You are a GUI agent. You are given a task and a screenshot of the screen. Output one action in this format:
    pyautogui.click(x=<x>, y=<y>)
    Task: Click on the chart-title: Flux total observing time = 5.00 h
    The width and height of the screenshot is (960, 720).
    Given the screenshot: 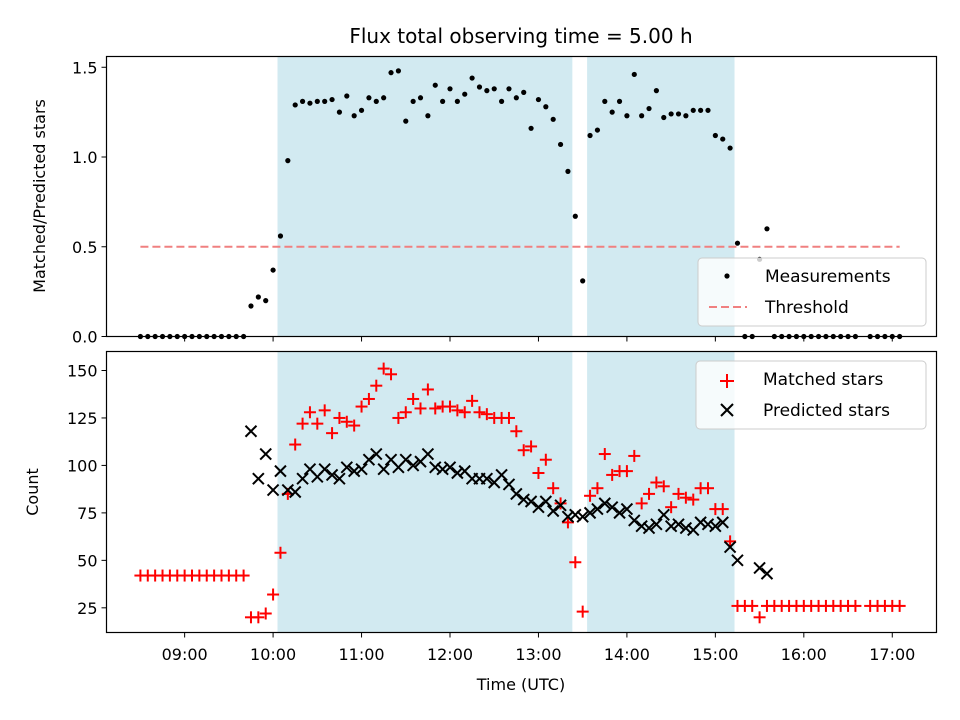 What is the action you would take?
    pyautogui.click(x=520, y=36)
    